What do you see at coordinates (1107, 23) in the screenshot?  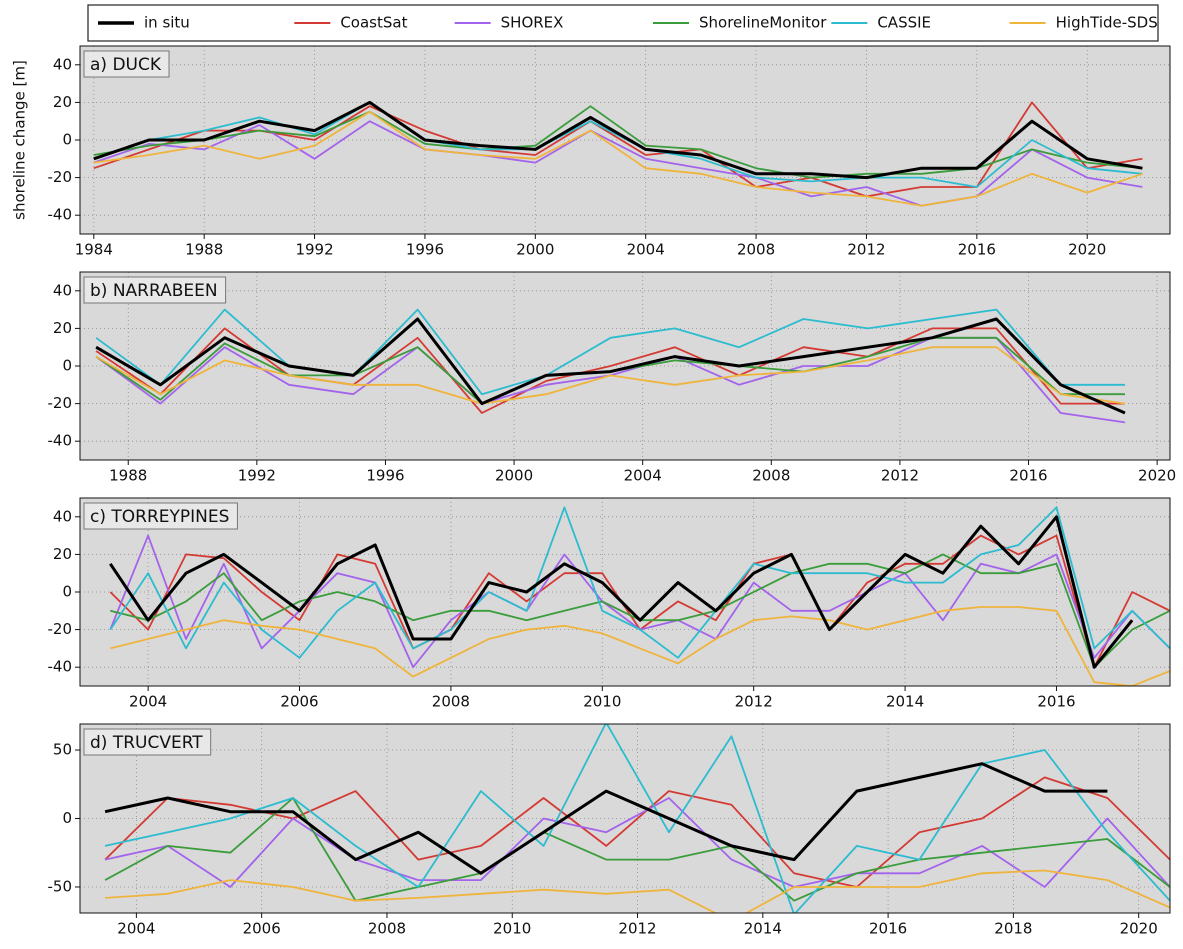 I see `legend-label: HighTide-SDS` at bounding box center [1107, 23].